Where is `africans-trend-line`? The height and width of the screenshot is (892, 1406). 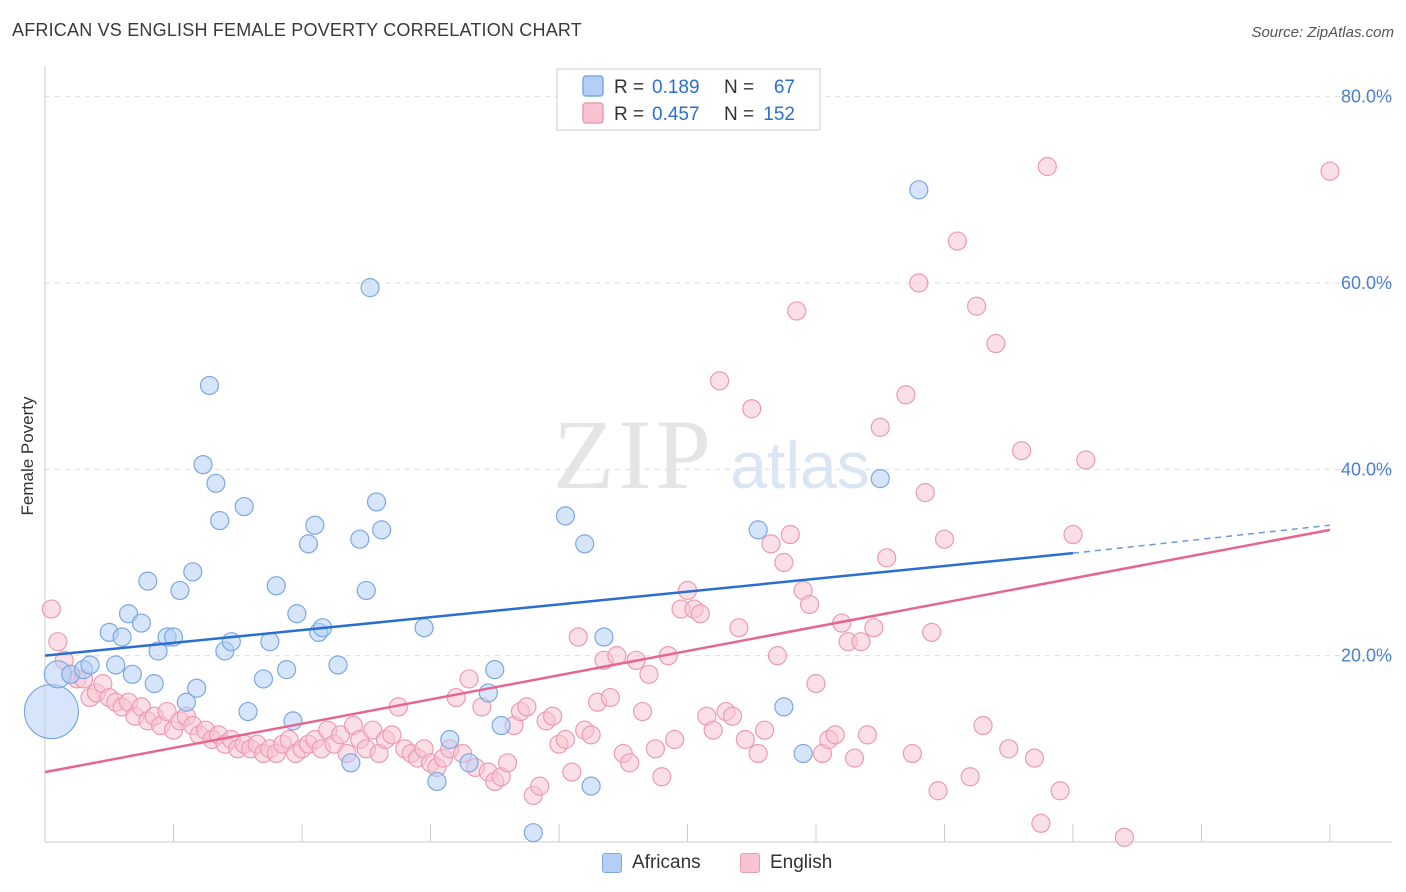 africans-trend-line is located at coordinates (559, 604).